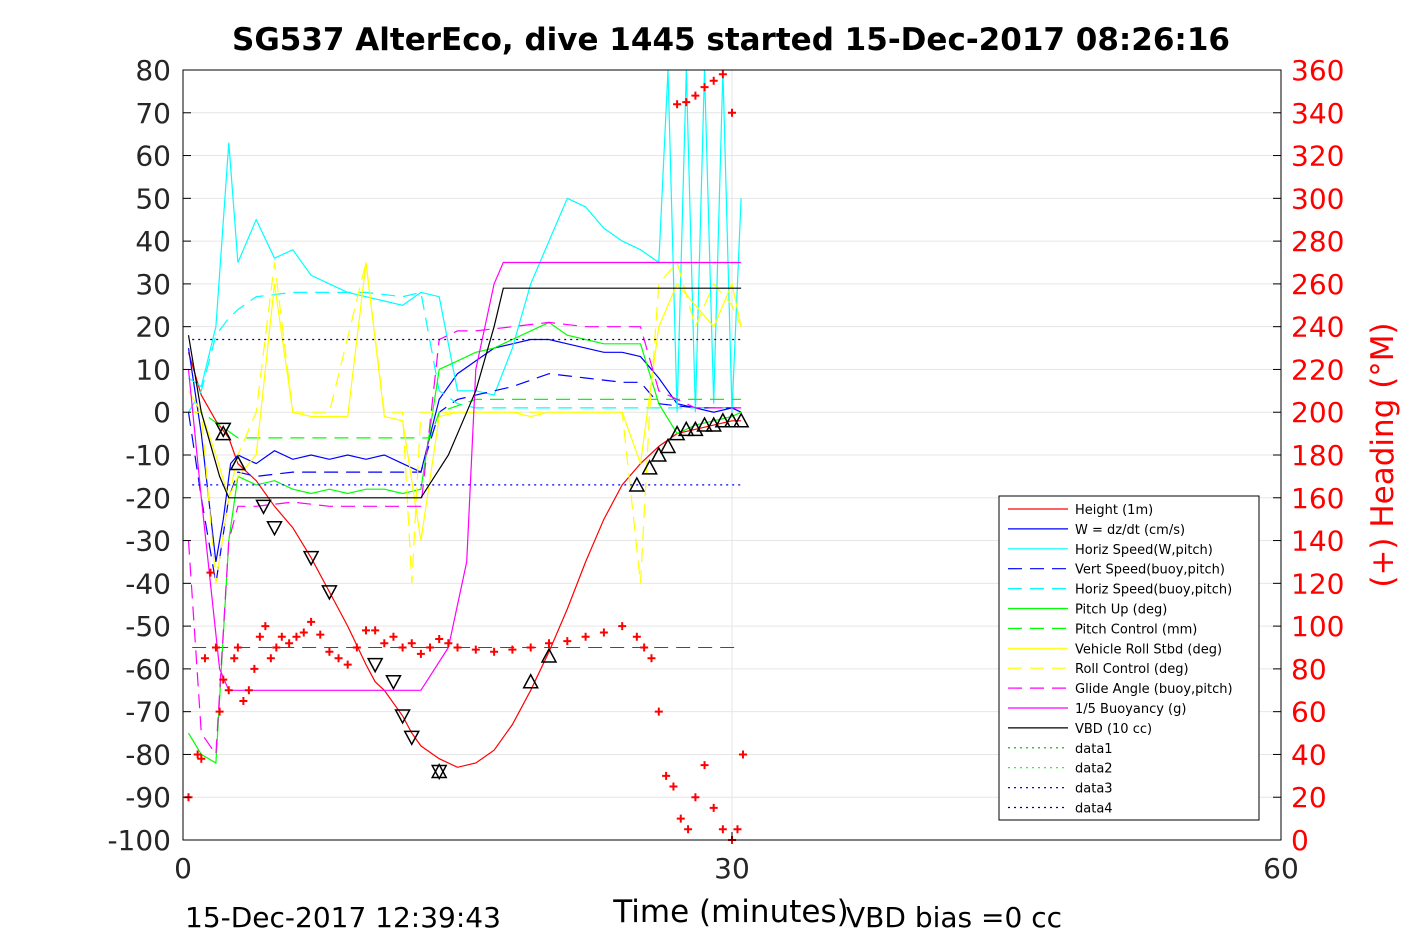 The image size is (1417, 945). What do you see at coordinates (1094, 769) in the screenshot?
I see `legend-label: data2` at bounding box center [1094, 769].